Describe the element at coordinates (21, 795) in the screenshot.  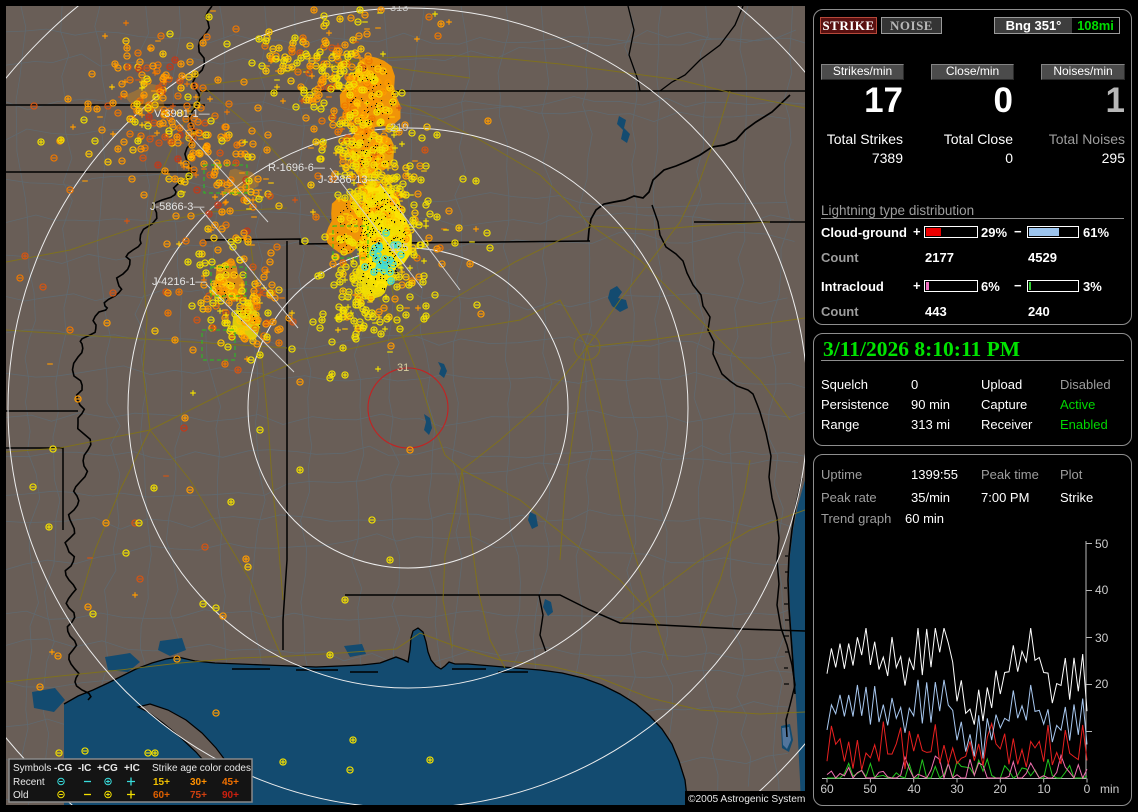
I see `svg-text: Old` at that location.